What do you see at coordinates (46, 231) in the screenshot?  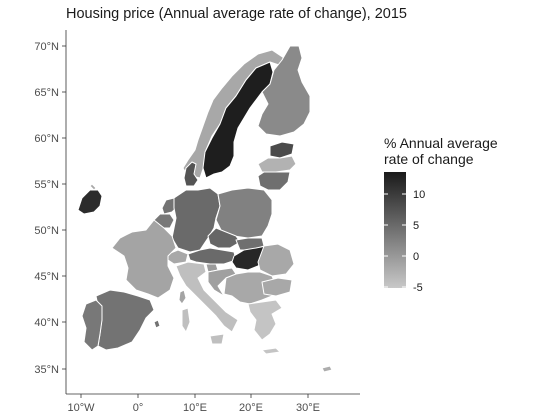 I see `y-tick-label: 50°N` at bounding box center [46, 231].